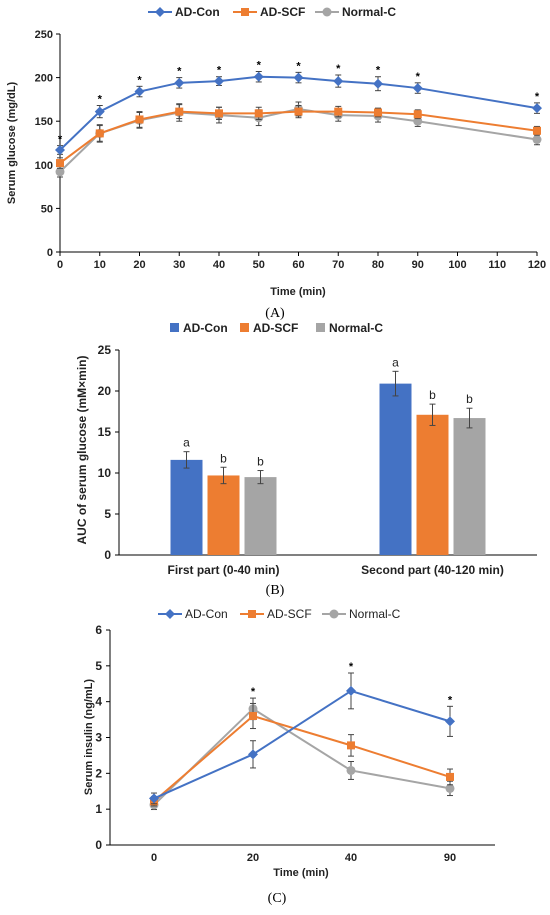  Describe the element at coordinates (105, 432) in the screenshot. I see `y-tick-label-b: 15` at that location.